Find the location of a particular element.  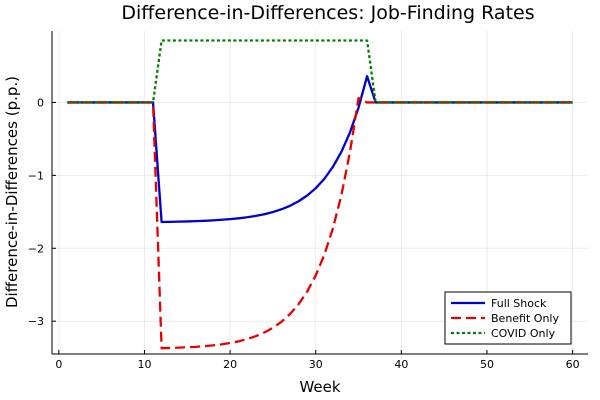

x-tick-label: 0 is located at coordinates (58, 364).